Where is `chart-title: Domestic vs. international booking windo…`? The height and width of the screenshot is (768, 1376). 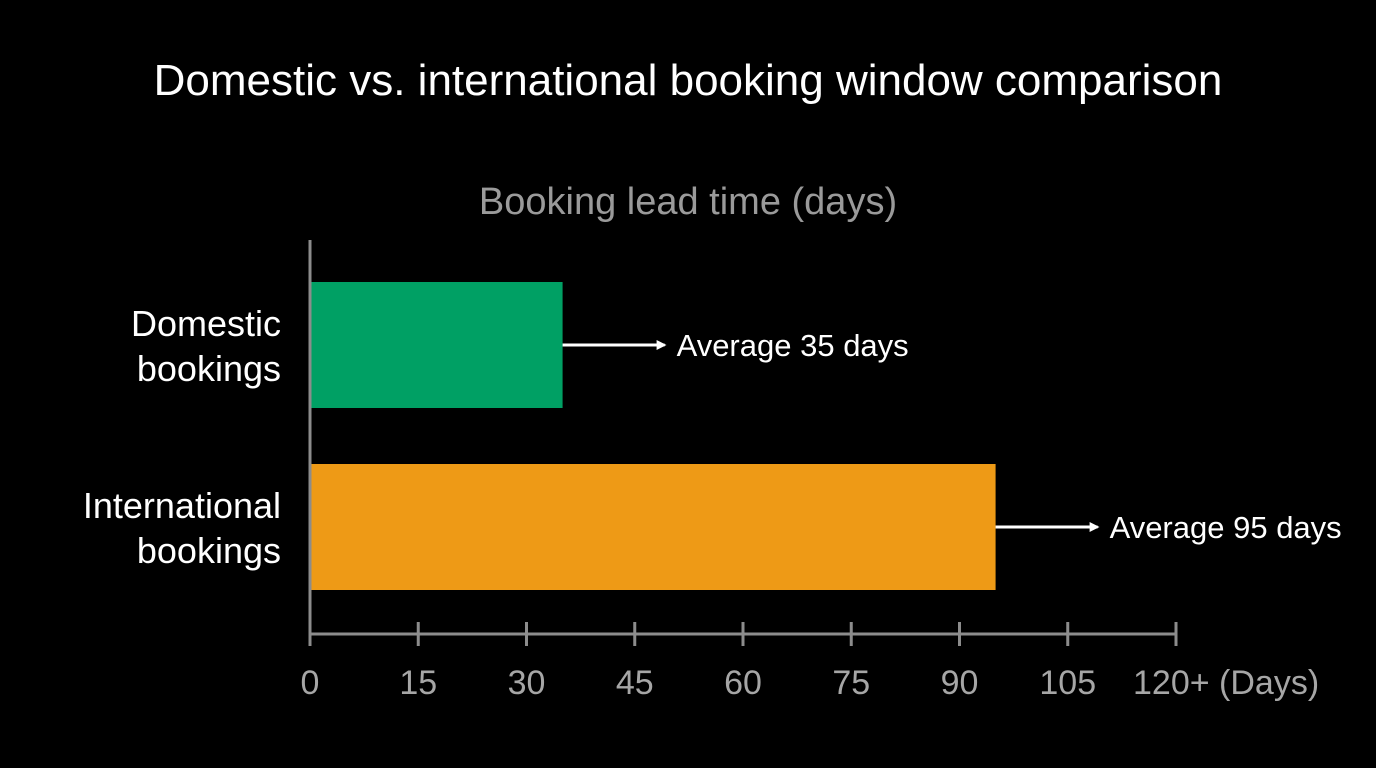
chart-title: Domestic vs. international booking windo… is located at coordinates (688, 80).